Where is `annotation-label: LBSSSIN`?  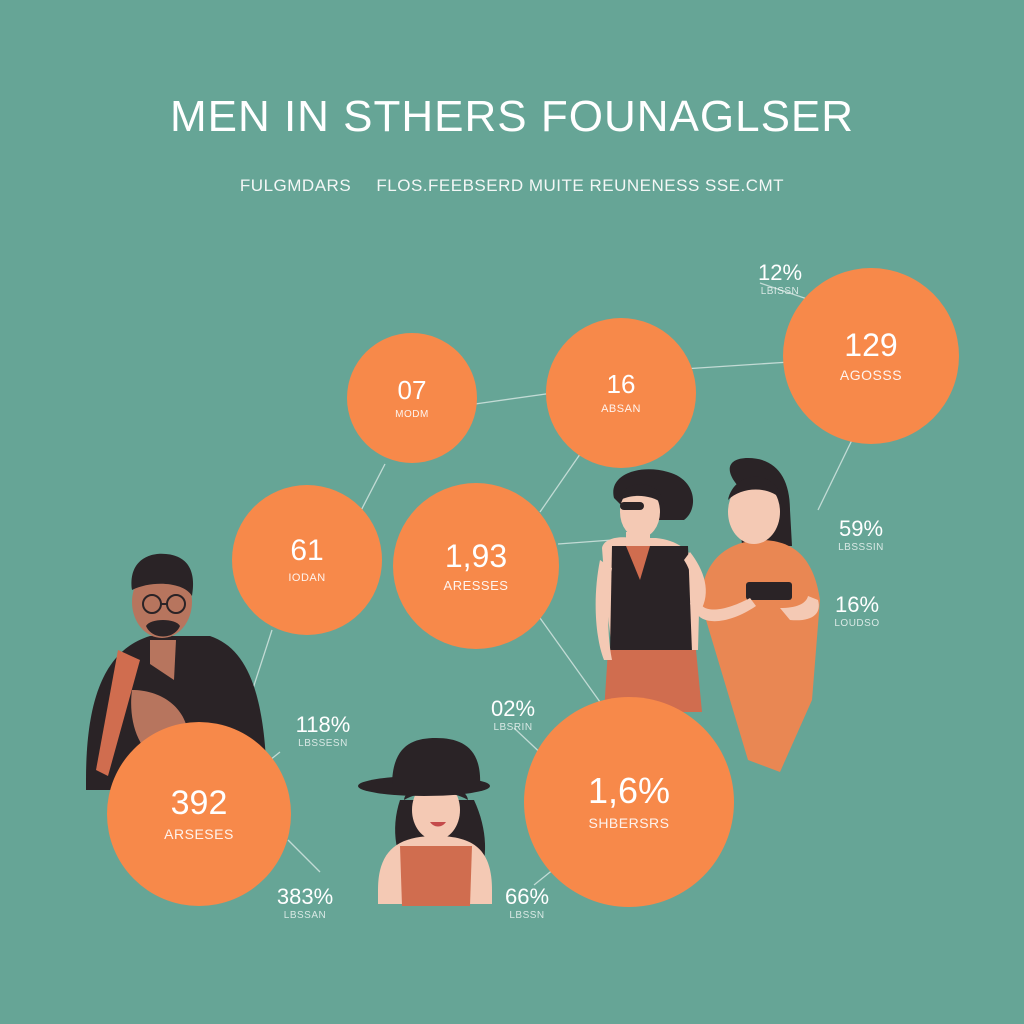
annotation-label: LBSSSIN is located at coordinates (861, 547).